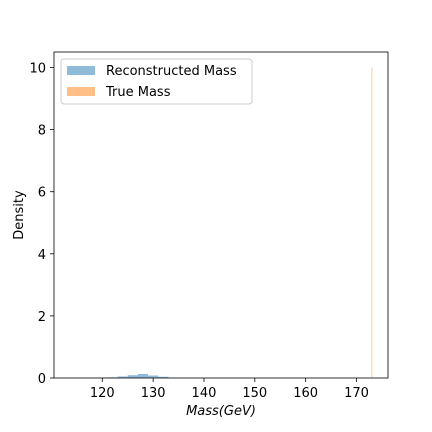 The image size is (432, 432). I want to click on legend-swatch-reconstructed-mass, so click(81, 70).